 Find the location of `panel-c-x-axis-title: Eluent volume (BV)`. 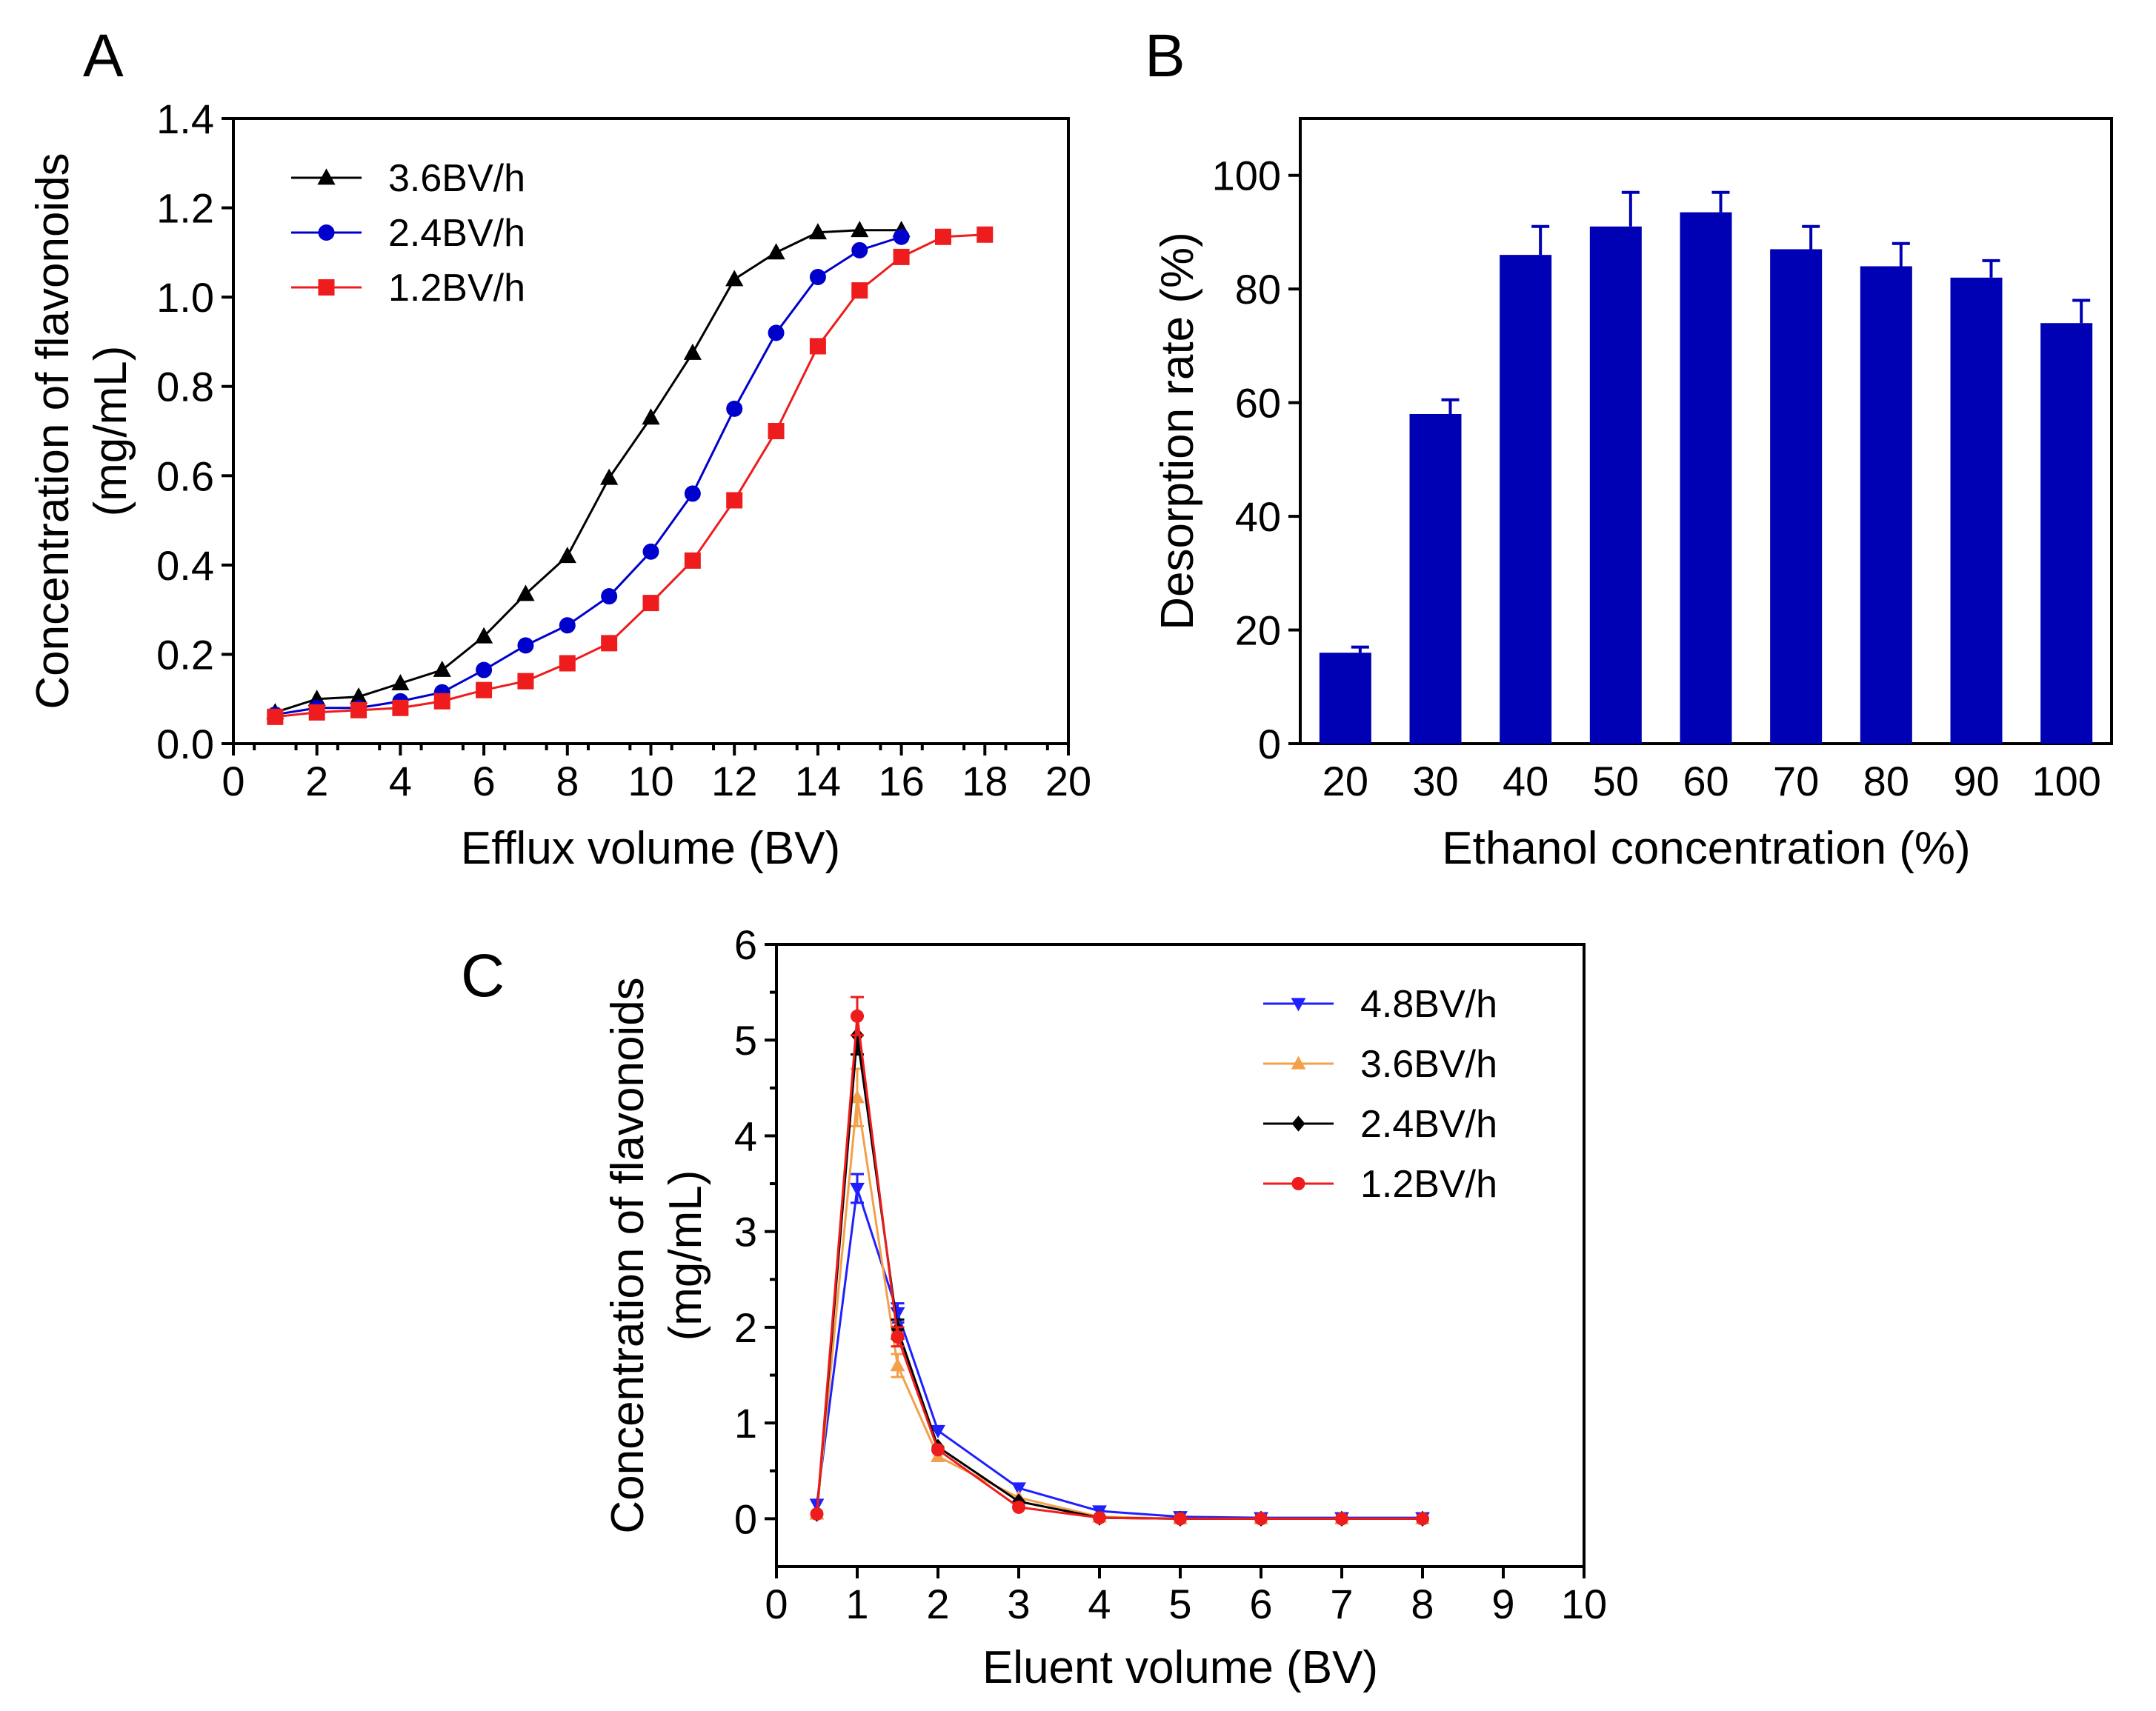

panel-c-x-axis-title: Eluent volume (BV) is located at coordinates (1180, 1667).